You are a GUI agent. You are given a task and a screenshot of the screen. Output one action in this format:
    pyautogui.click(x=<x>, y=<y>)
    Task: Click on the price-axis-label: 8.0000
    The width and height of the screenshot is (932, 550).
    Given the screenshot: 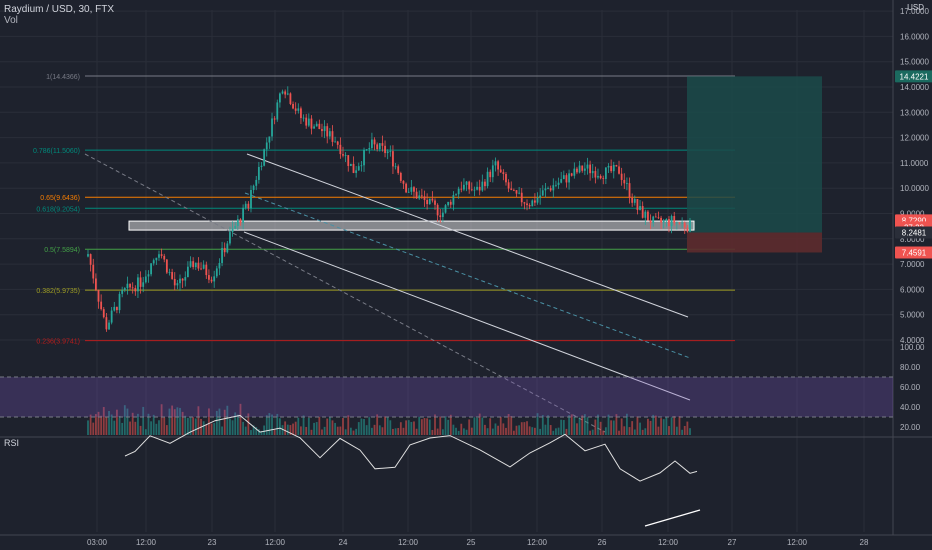 What is the action you would take?
    pyautogui.click(x=912, y=239)
    